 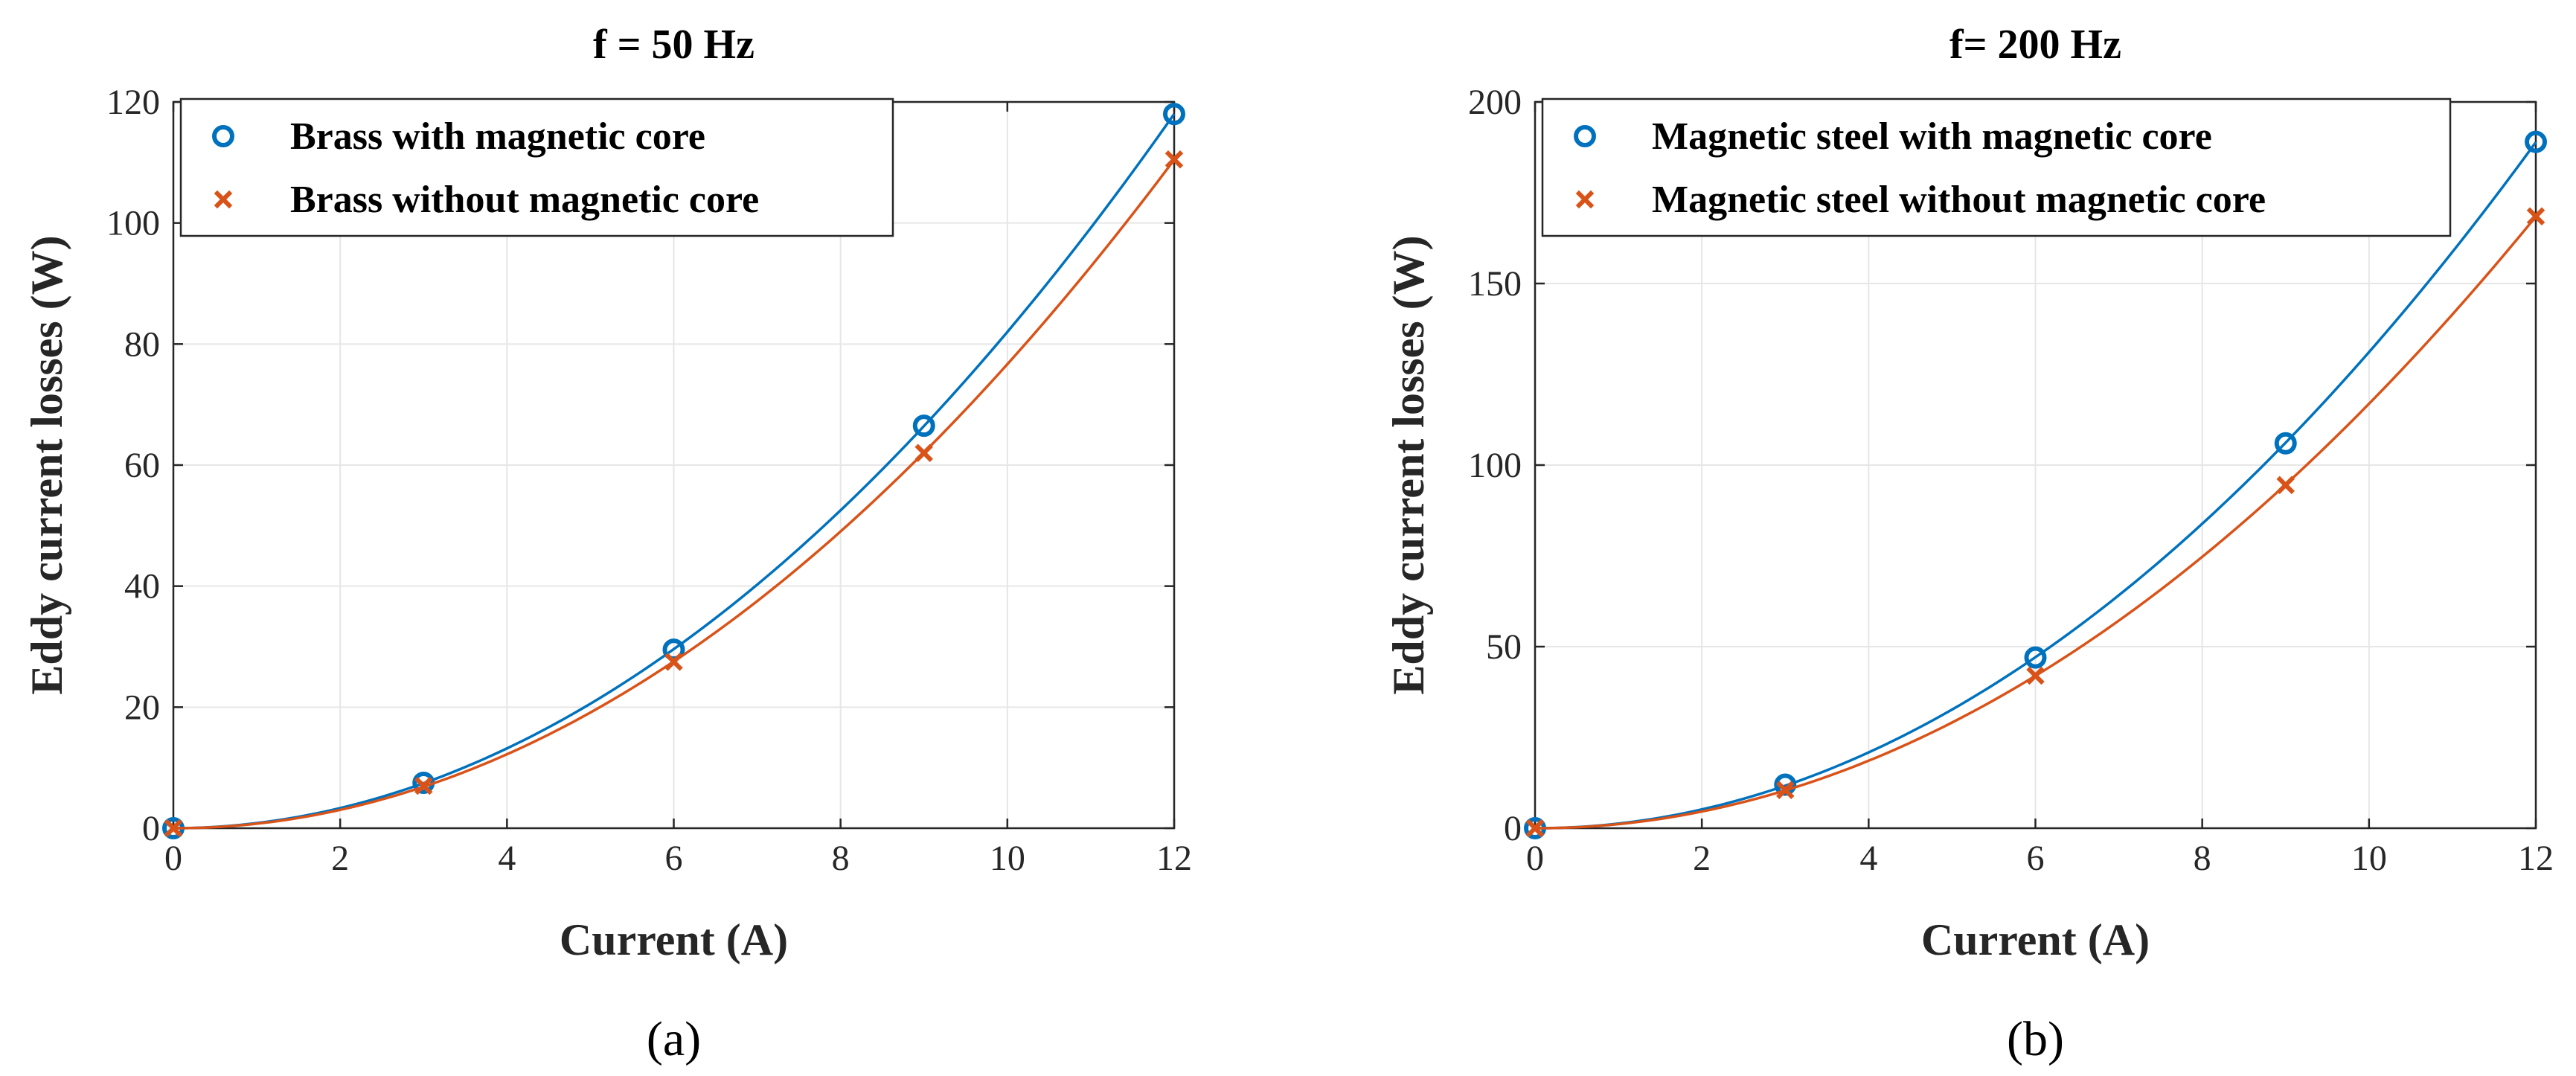 I want to click on y-tick-label: 40, so click(x=142, y=586).